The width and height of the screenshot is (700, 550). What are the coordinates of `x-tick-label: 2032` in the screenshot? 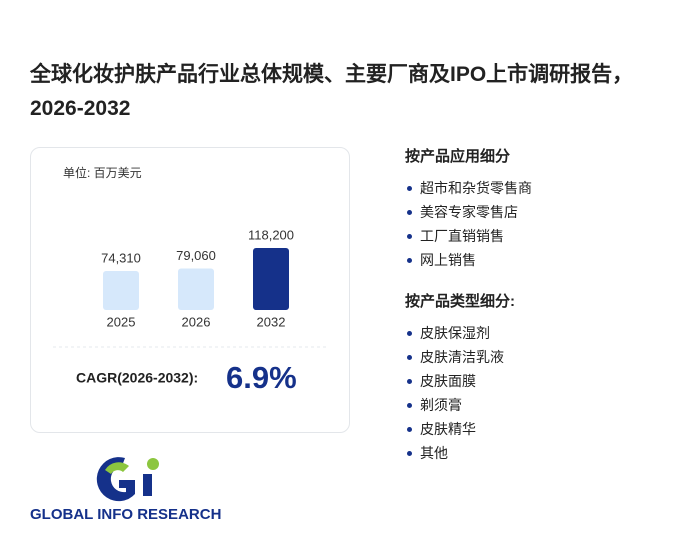 It's located at (271, 321).